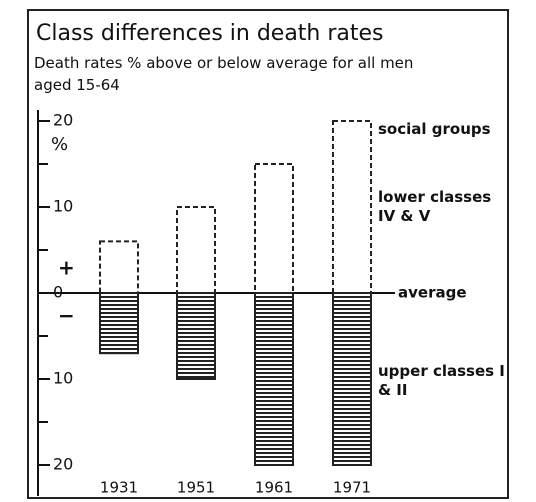 This screenshot has width=536, height=502. What do you see at coordinates (432, 293) in the screenshot?
I see `baseline-label: average` at bounding box center [432, 293].